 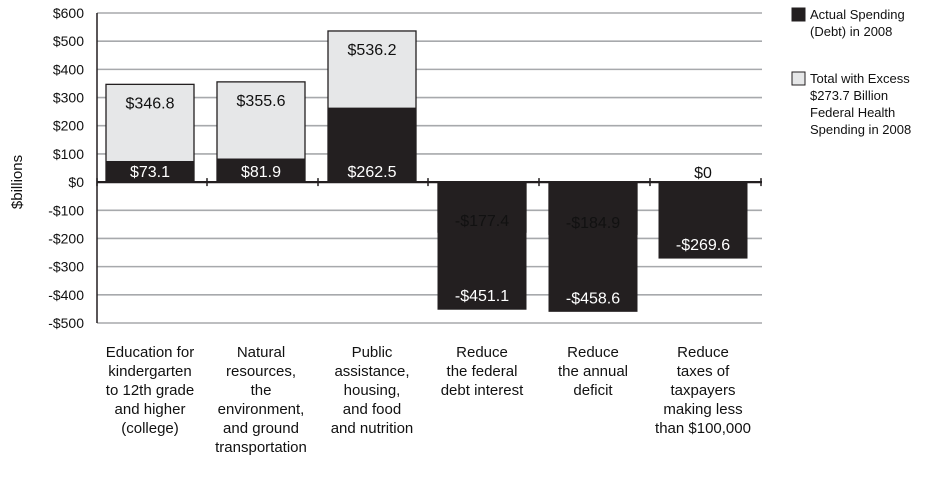 What do you see at coordinates (68, 98) in the screenshot?
I see `y-tick-label: $300` at bounding box center [68, 98].